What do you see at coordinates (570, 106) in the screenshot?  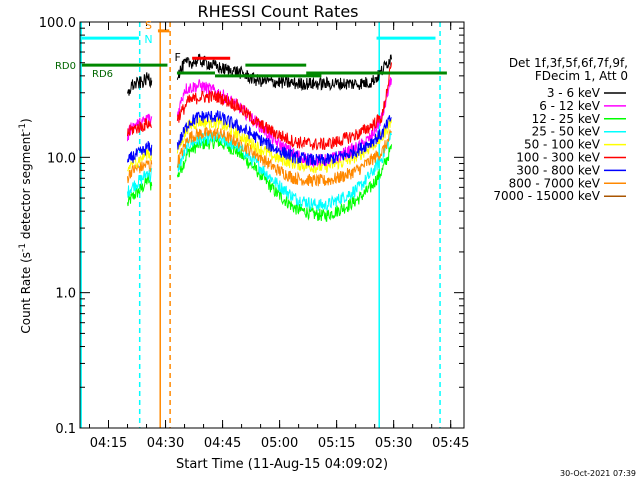 I see `legend-label: 6 - 12 keV` at bounding box center [570, 106].